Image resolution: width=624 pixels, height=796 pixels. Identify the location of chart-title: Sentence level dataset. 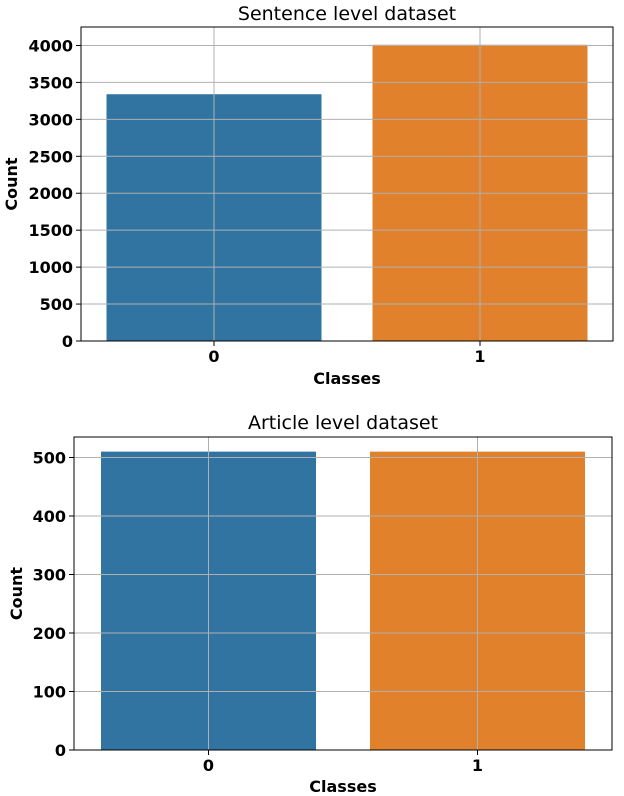
(347, 14).